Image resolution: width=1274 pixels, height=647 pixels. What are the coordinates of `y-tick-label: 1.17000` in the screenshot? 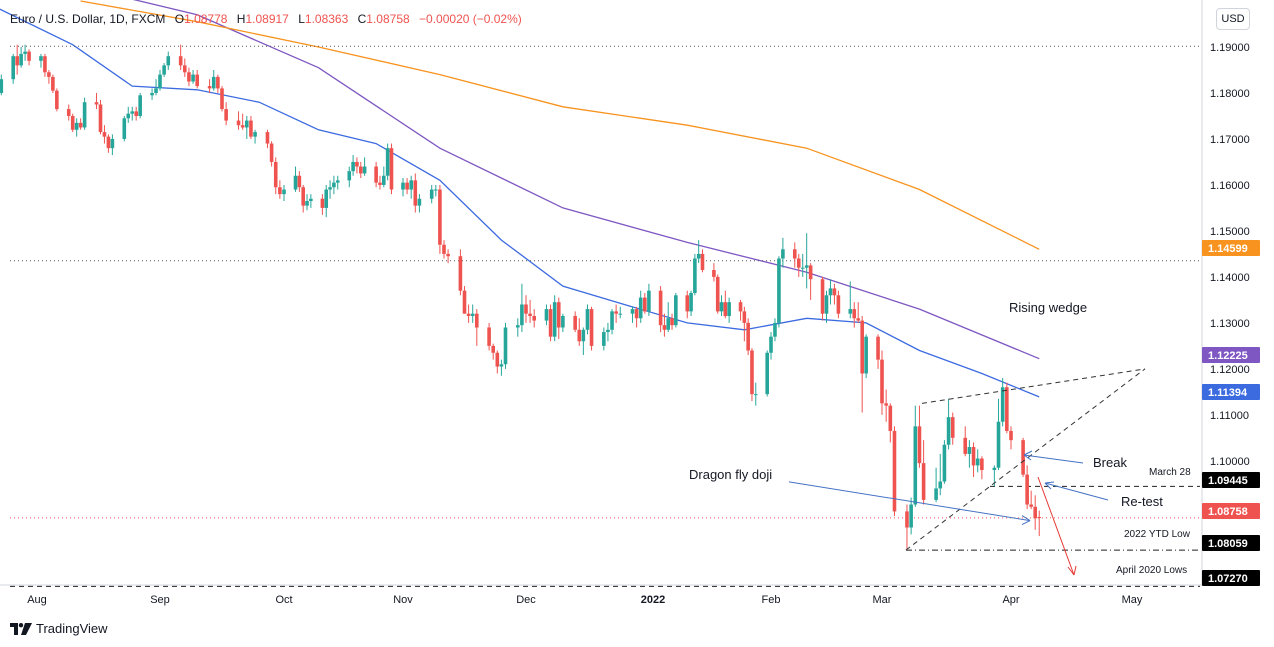 It's located at (1230, 140).